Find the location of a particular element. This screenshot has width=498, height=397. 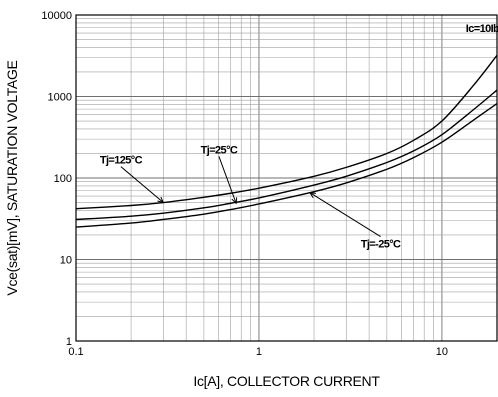

x-tick-label: 10 is located at coordinates (442, 352).